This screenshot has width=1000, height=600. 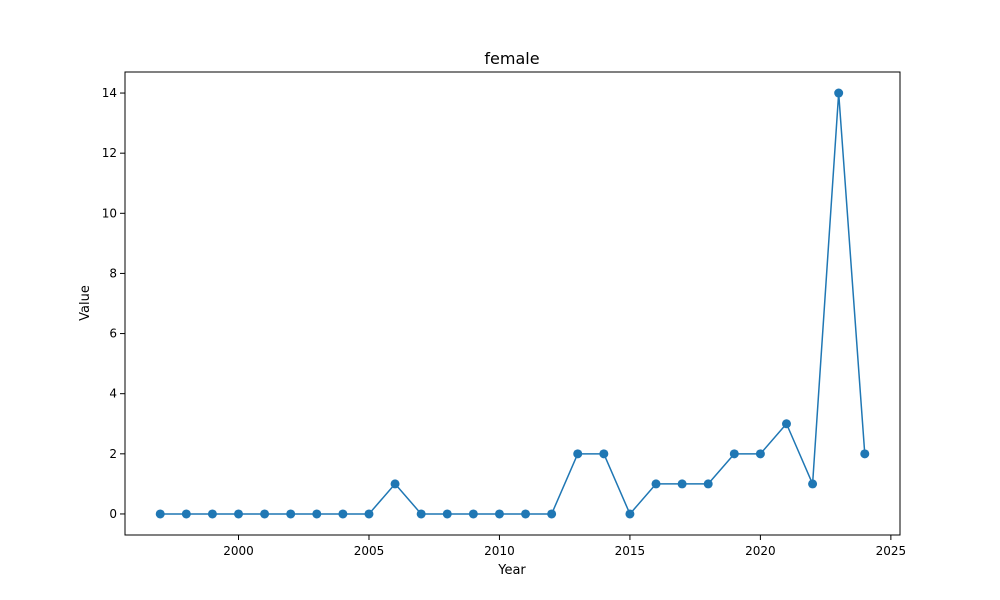 What do you see at coordinates (109, 93) in the screenshot?
I see `y-tick-label: 14` at bounding box center [109, 93].